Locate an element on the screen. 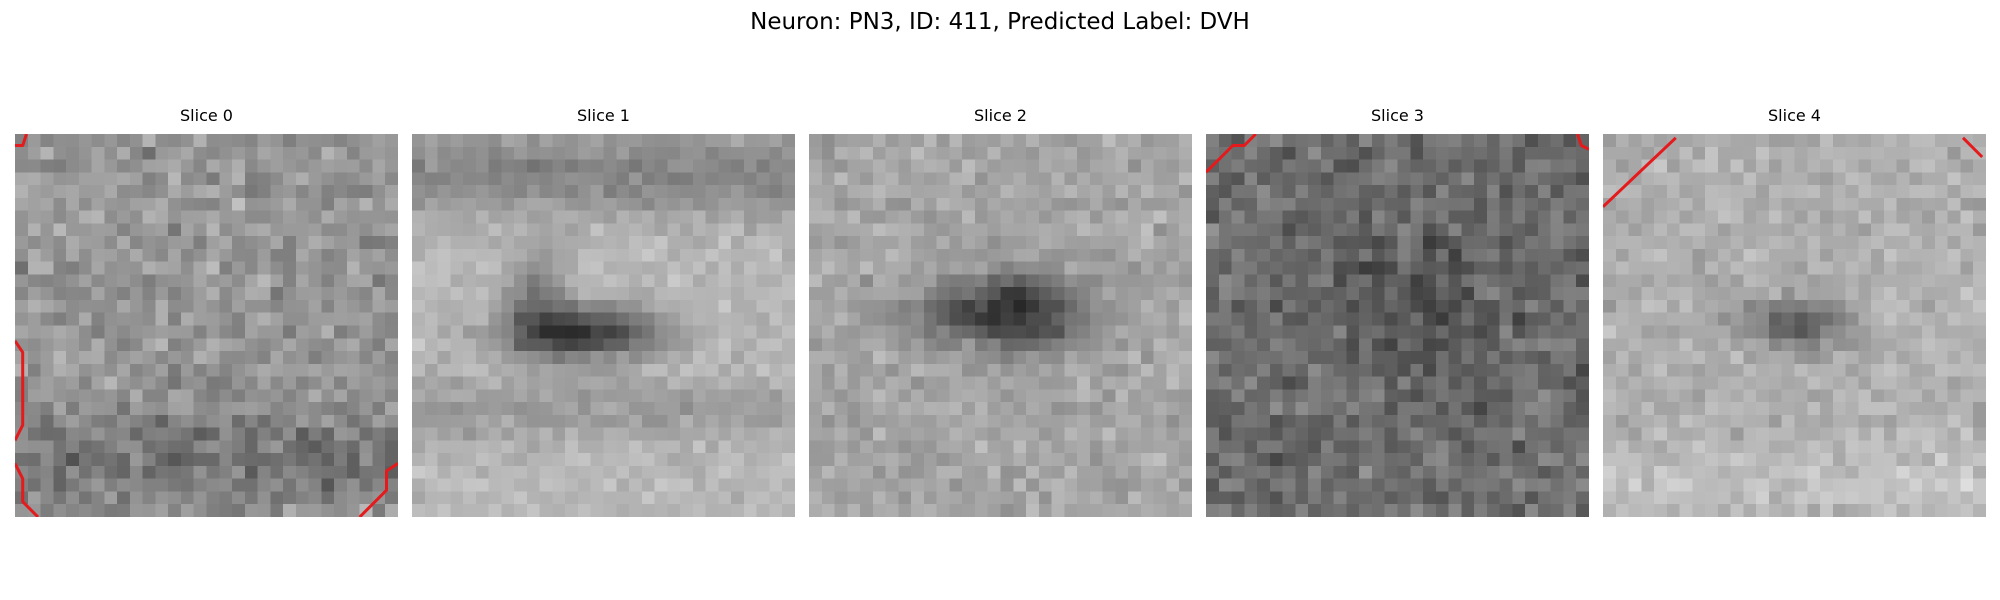 This screenshot has height=600, width=2000. slice-title: Slice 2 is located at coordinates (1000, 115).